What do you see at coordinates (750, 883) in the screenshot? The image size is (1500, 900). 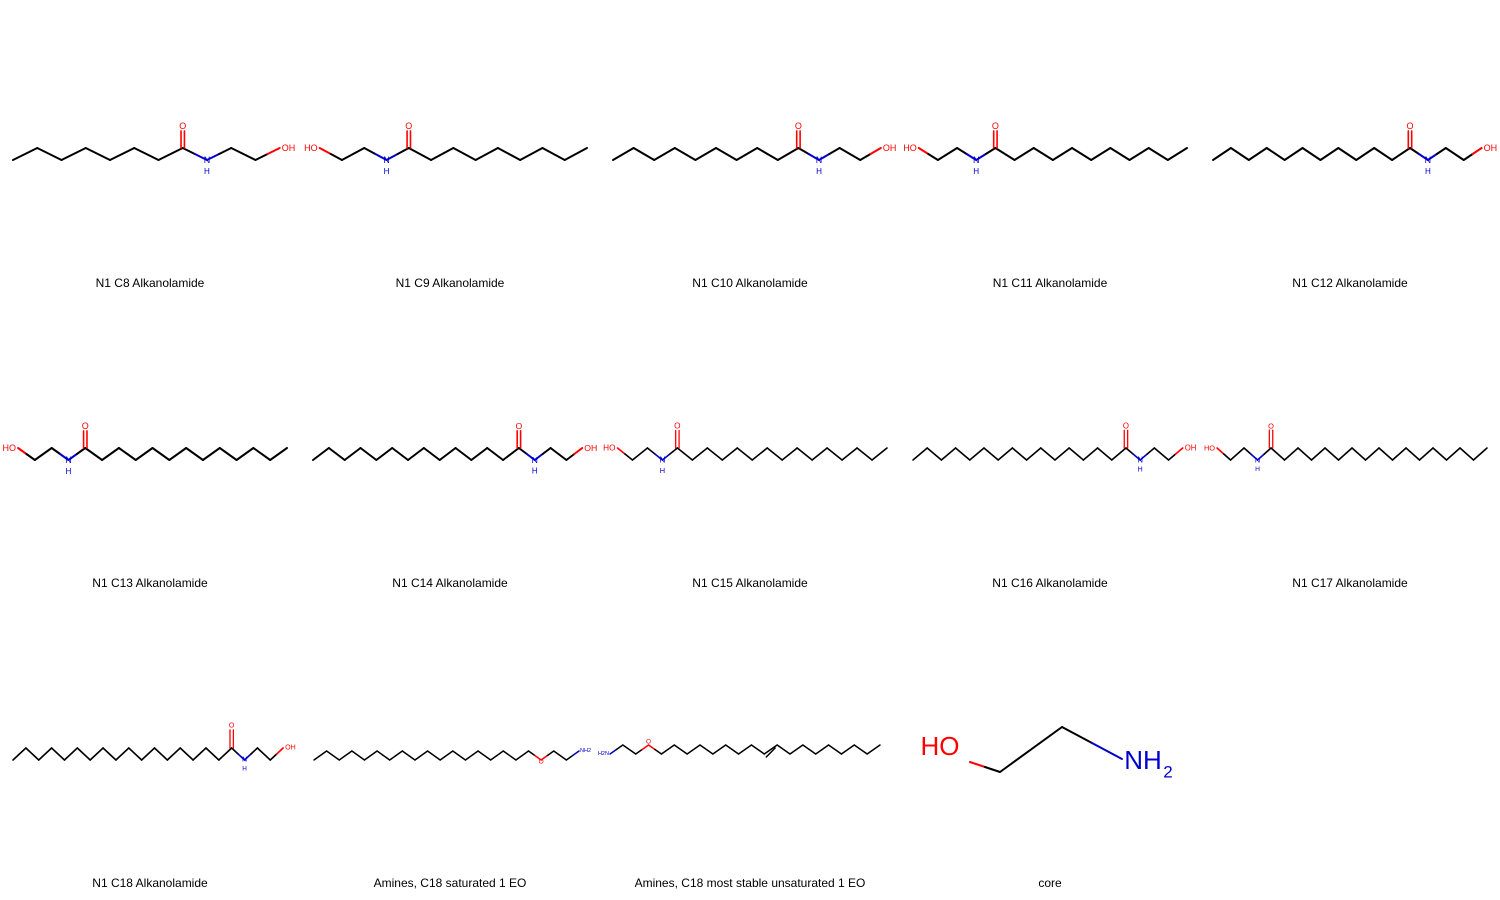 I see `molecule-legend: Amines, C18 most stable unsaturated 1 EO` at bounding box center [750, 883].